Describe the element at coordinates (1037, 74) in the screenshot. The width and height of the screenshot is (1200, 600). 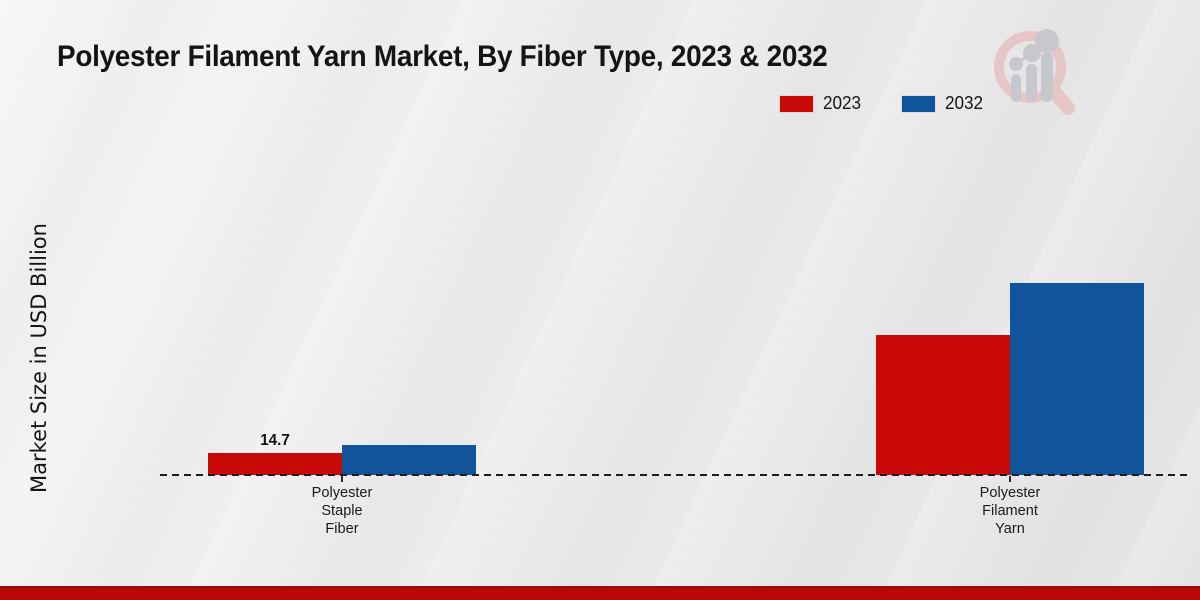
I see `magnifier-bar-chart-watermark-icon` at that location.